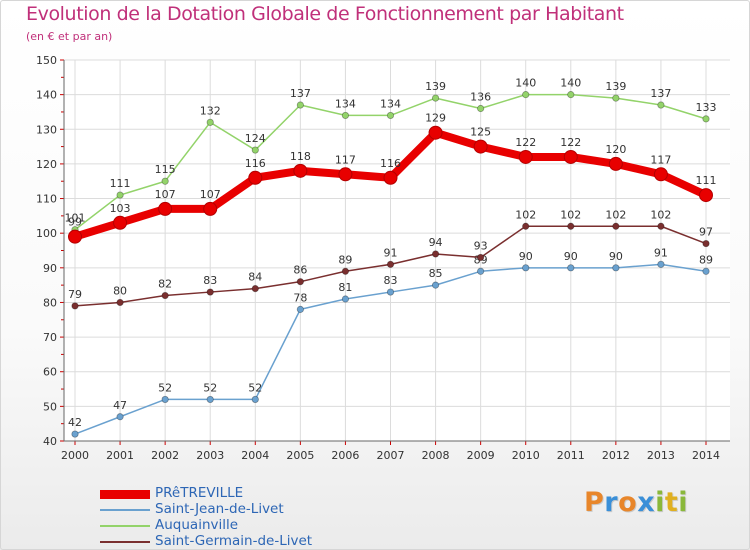 The height and width of the screenshot is (550, 750). I want to click on data-label: 137, so click(660, 93).